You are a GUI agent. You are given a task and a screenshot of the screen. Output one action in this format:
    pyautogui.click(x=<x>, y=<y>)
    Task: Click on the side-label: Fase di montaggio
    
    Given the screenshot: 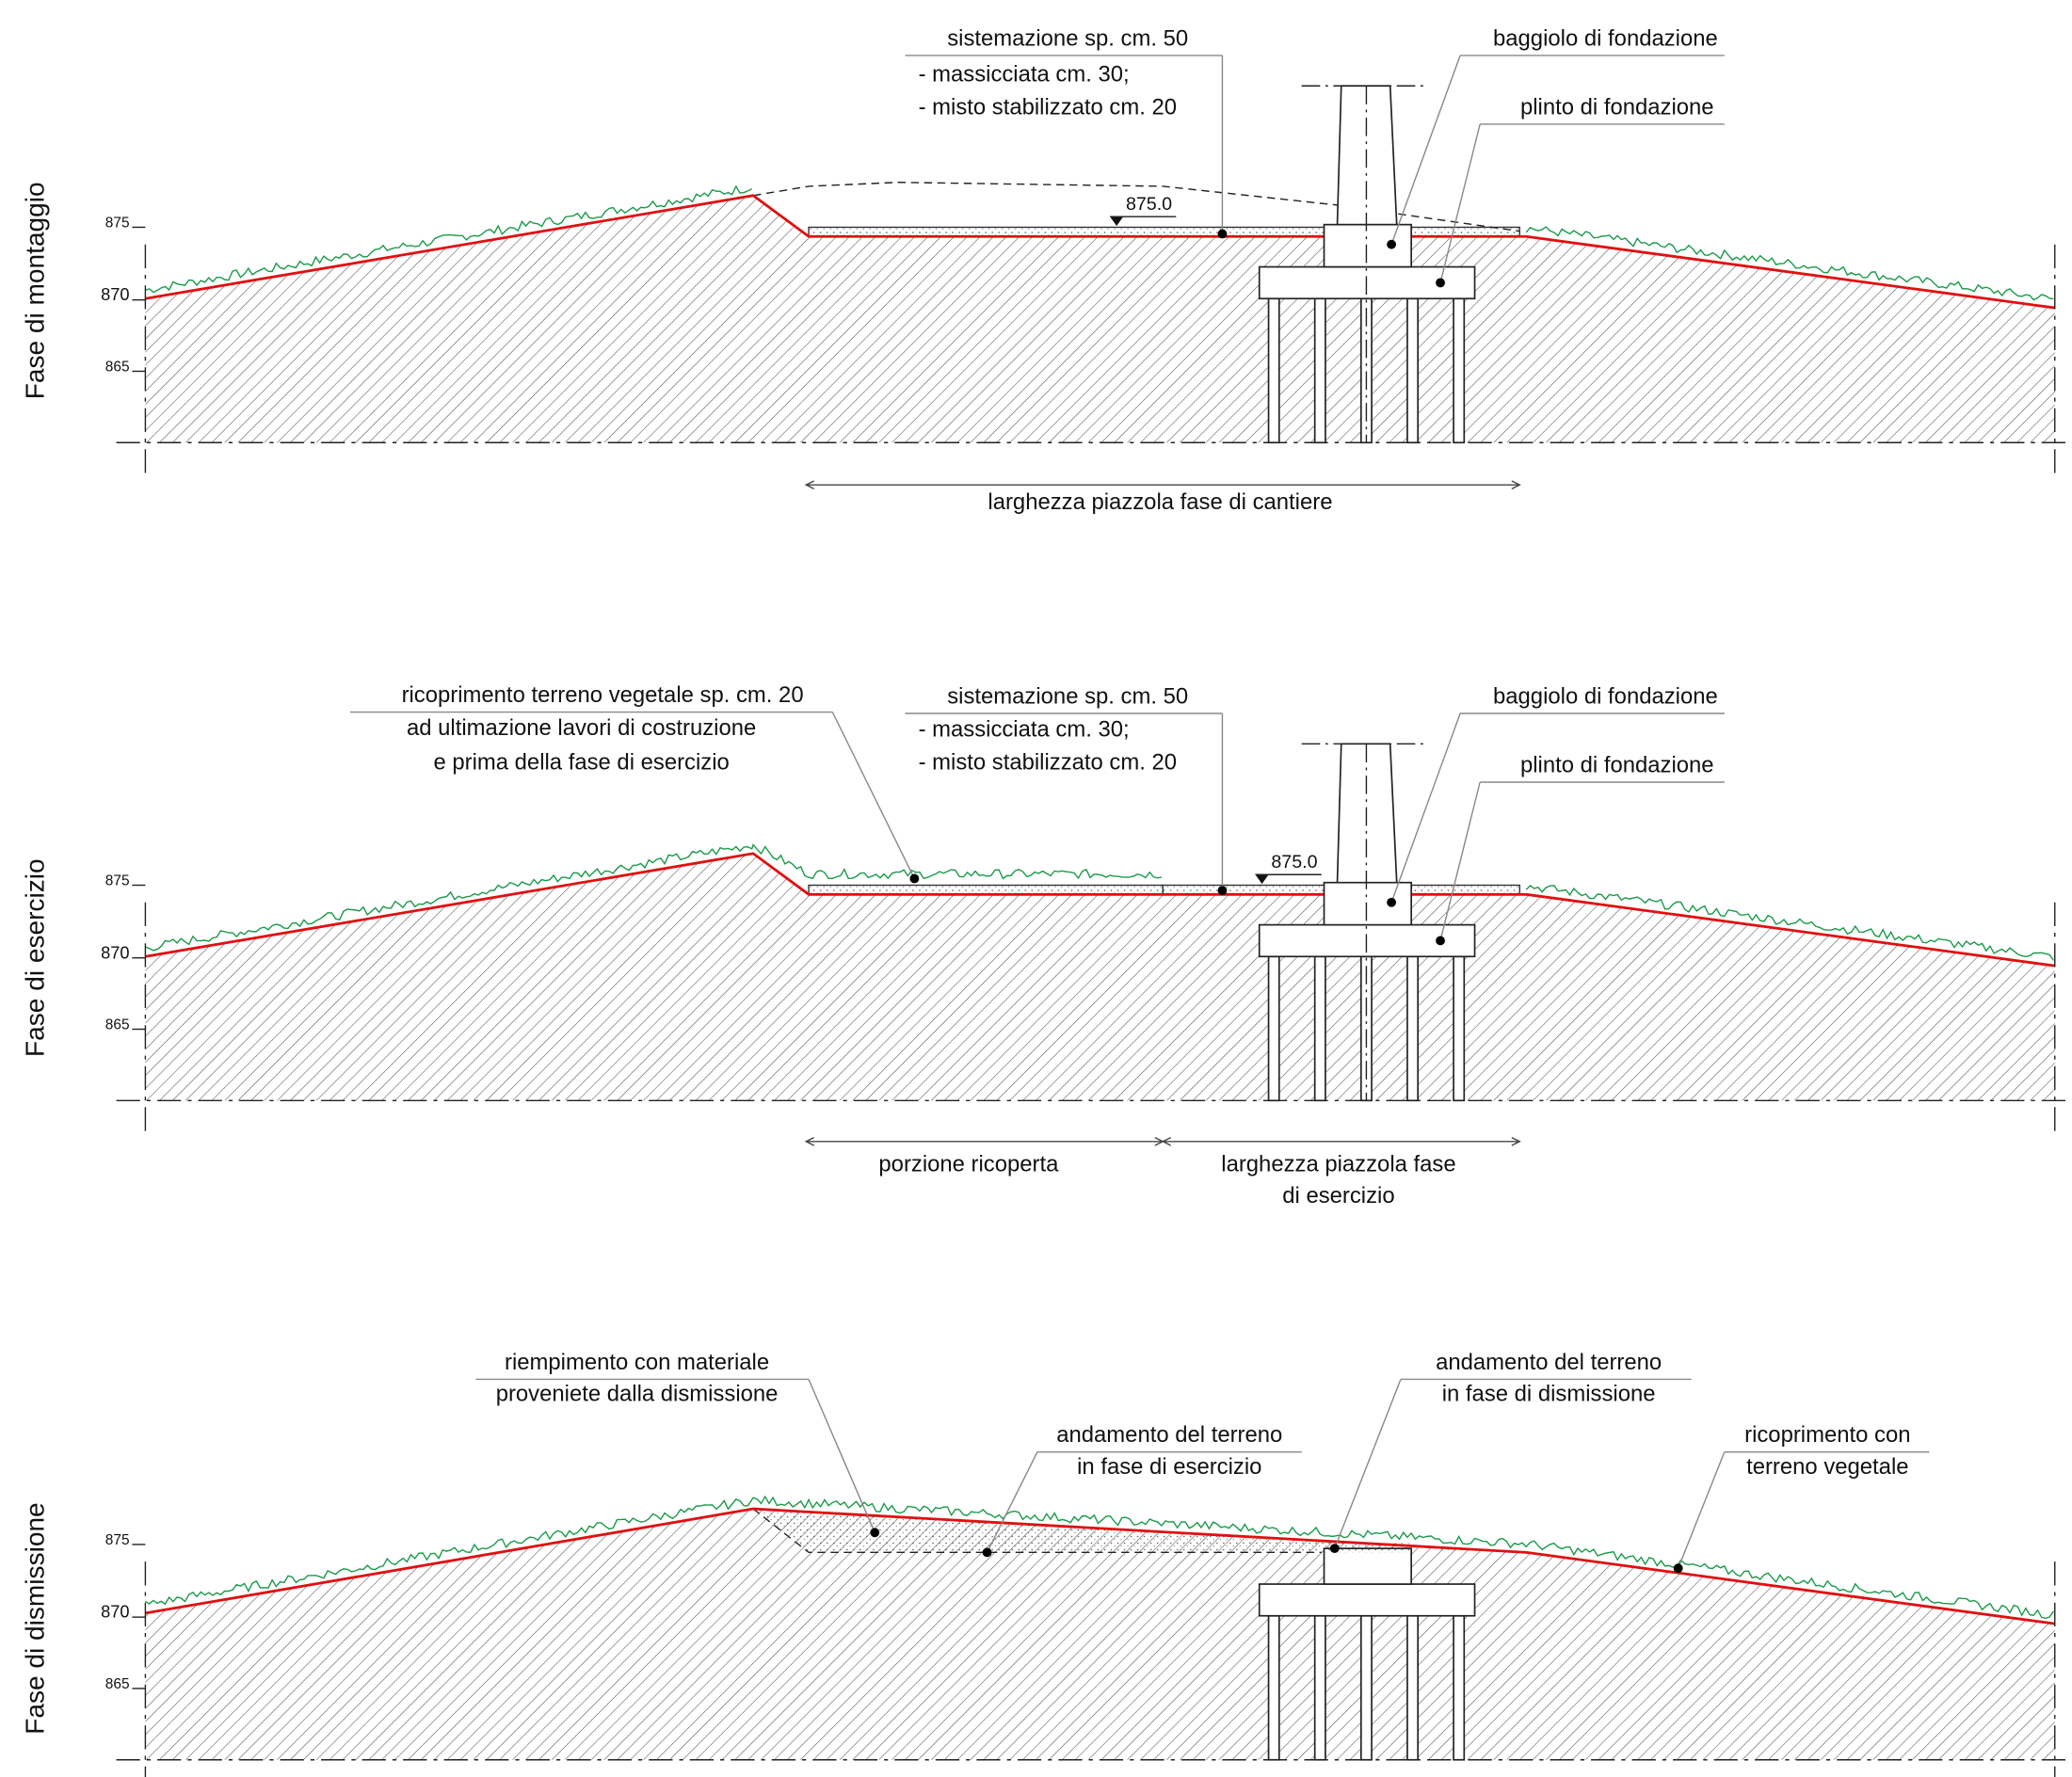 What is the action you would take?
    pyautogui.click(x=35, y=290)
    